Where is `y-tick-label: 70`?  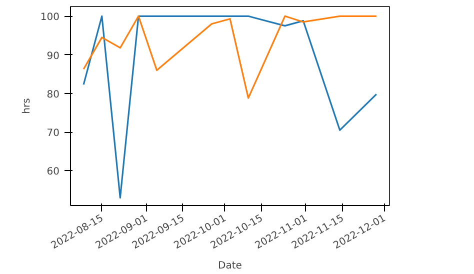
y-tick-label: 70 is located at coordinates (53, 134).